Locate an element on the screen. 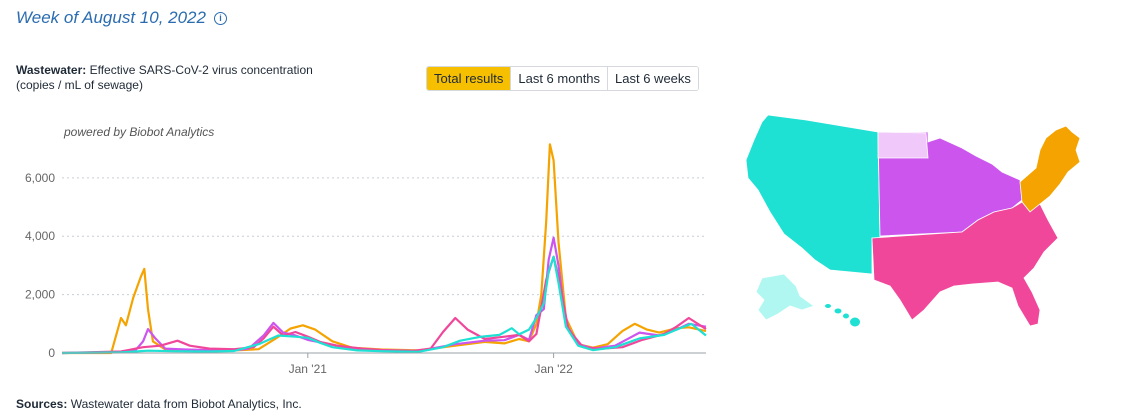 The image size is (1132, 415). series-line-south is located at coordinates (384, 305).